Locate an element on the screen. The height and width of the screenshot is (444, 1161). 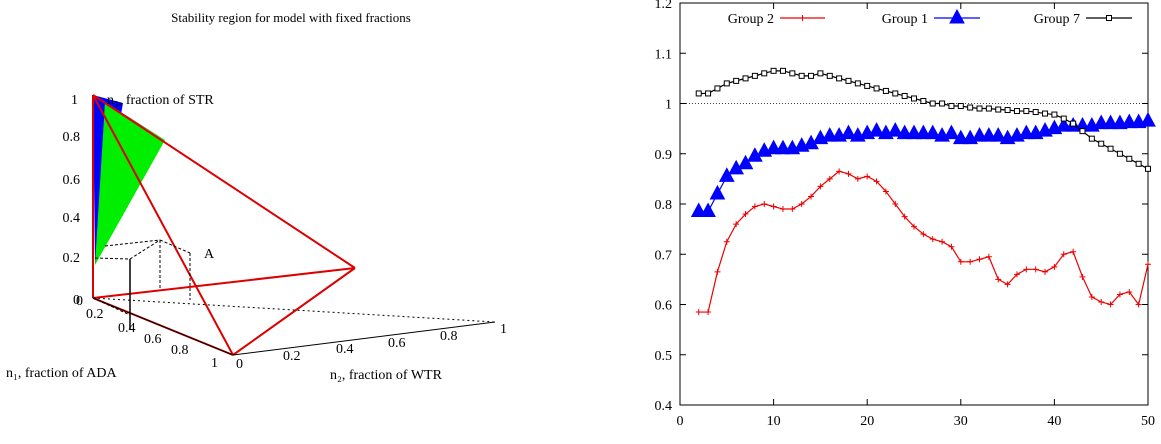
y-tick-label: 0.7 is located at coordinates (664, 255).